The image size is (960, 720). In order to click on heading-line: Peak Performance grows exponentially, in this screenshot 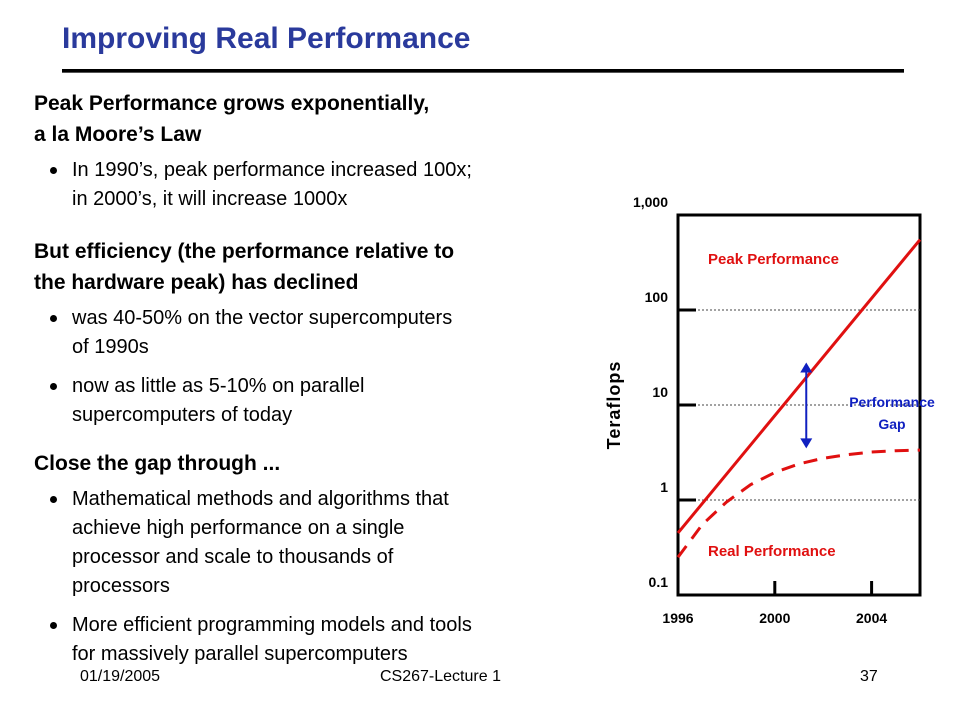, I will do `click(232, 103)`.